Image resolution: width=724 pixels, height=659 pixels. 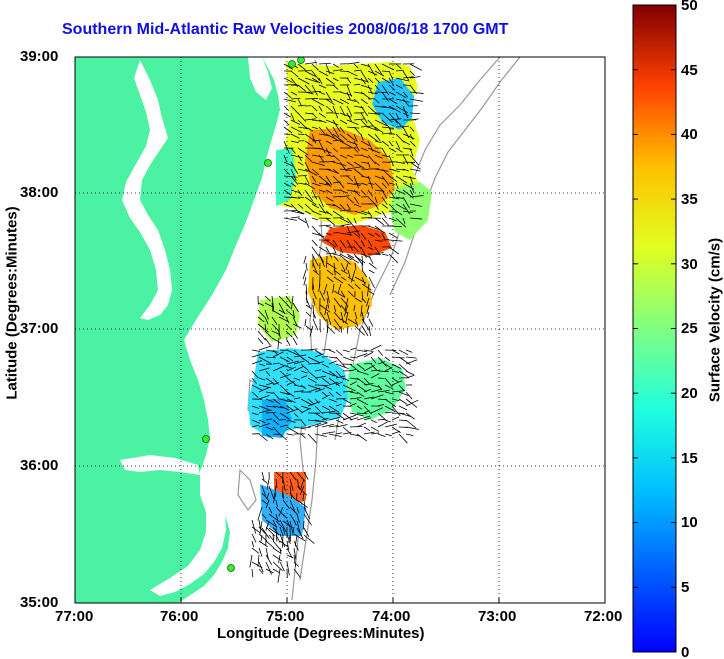 I want to click on colorbar-tick-label: 20, so click(x=689, y=393).